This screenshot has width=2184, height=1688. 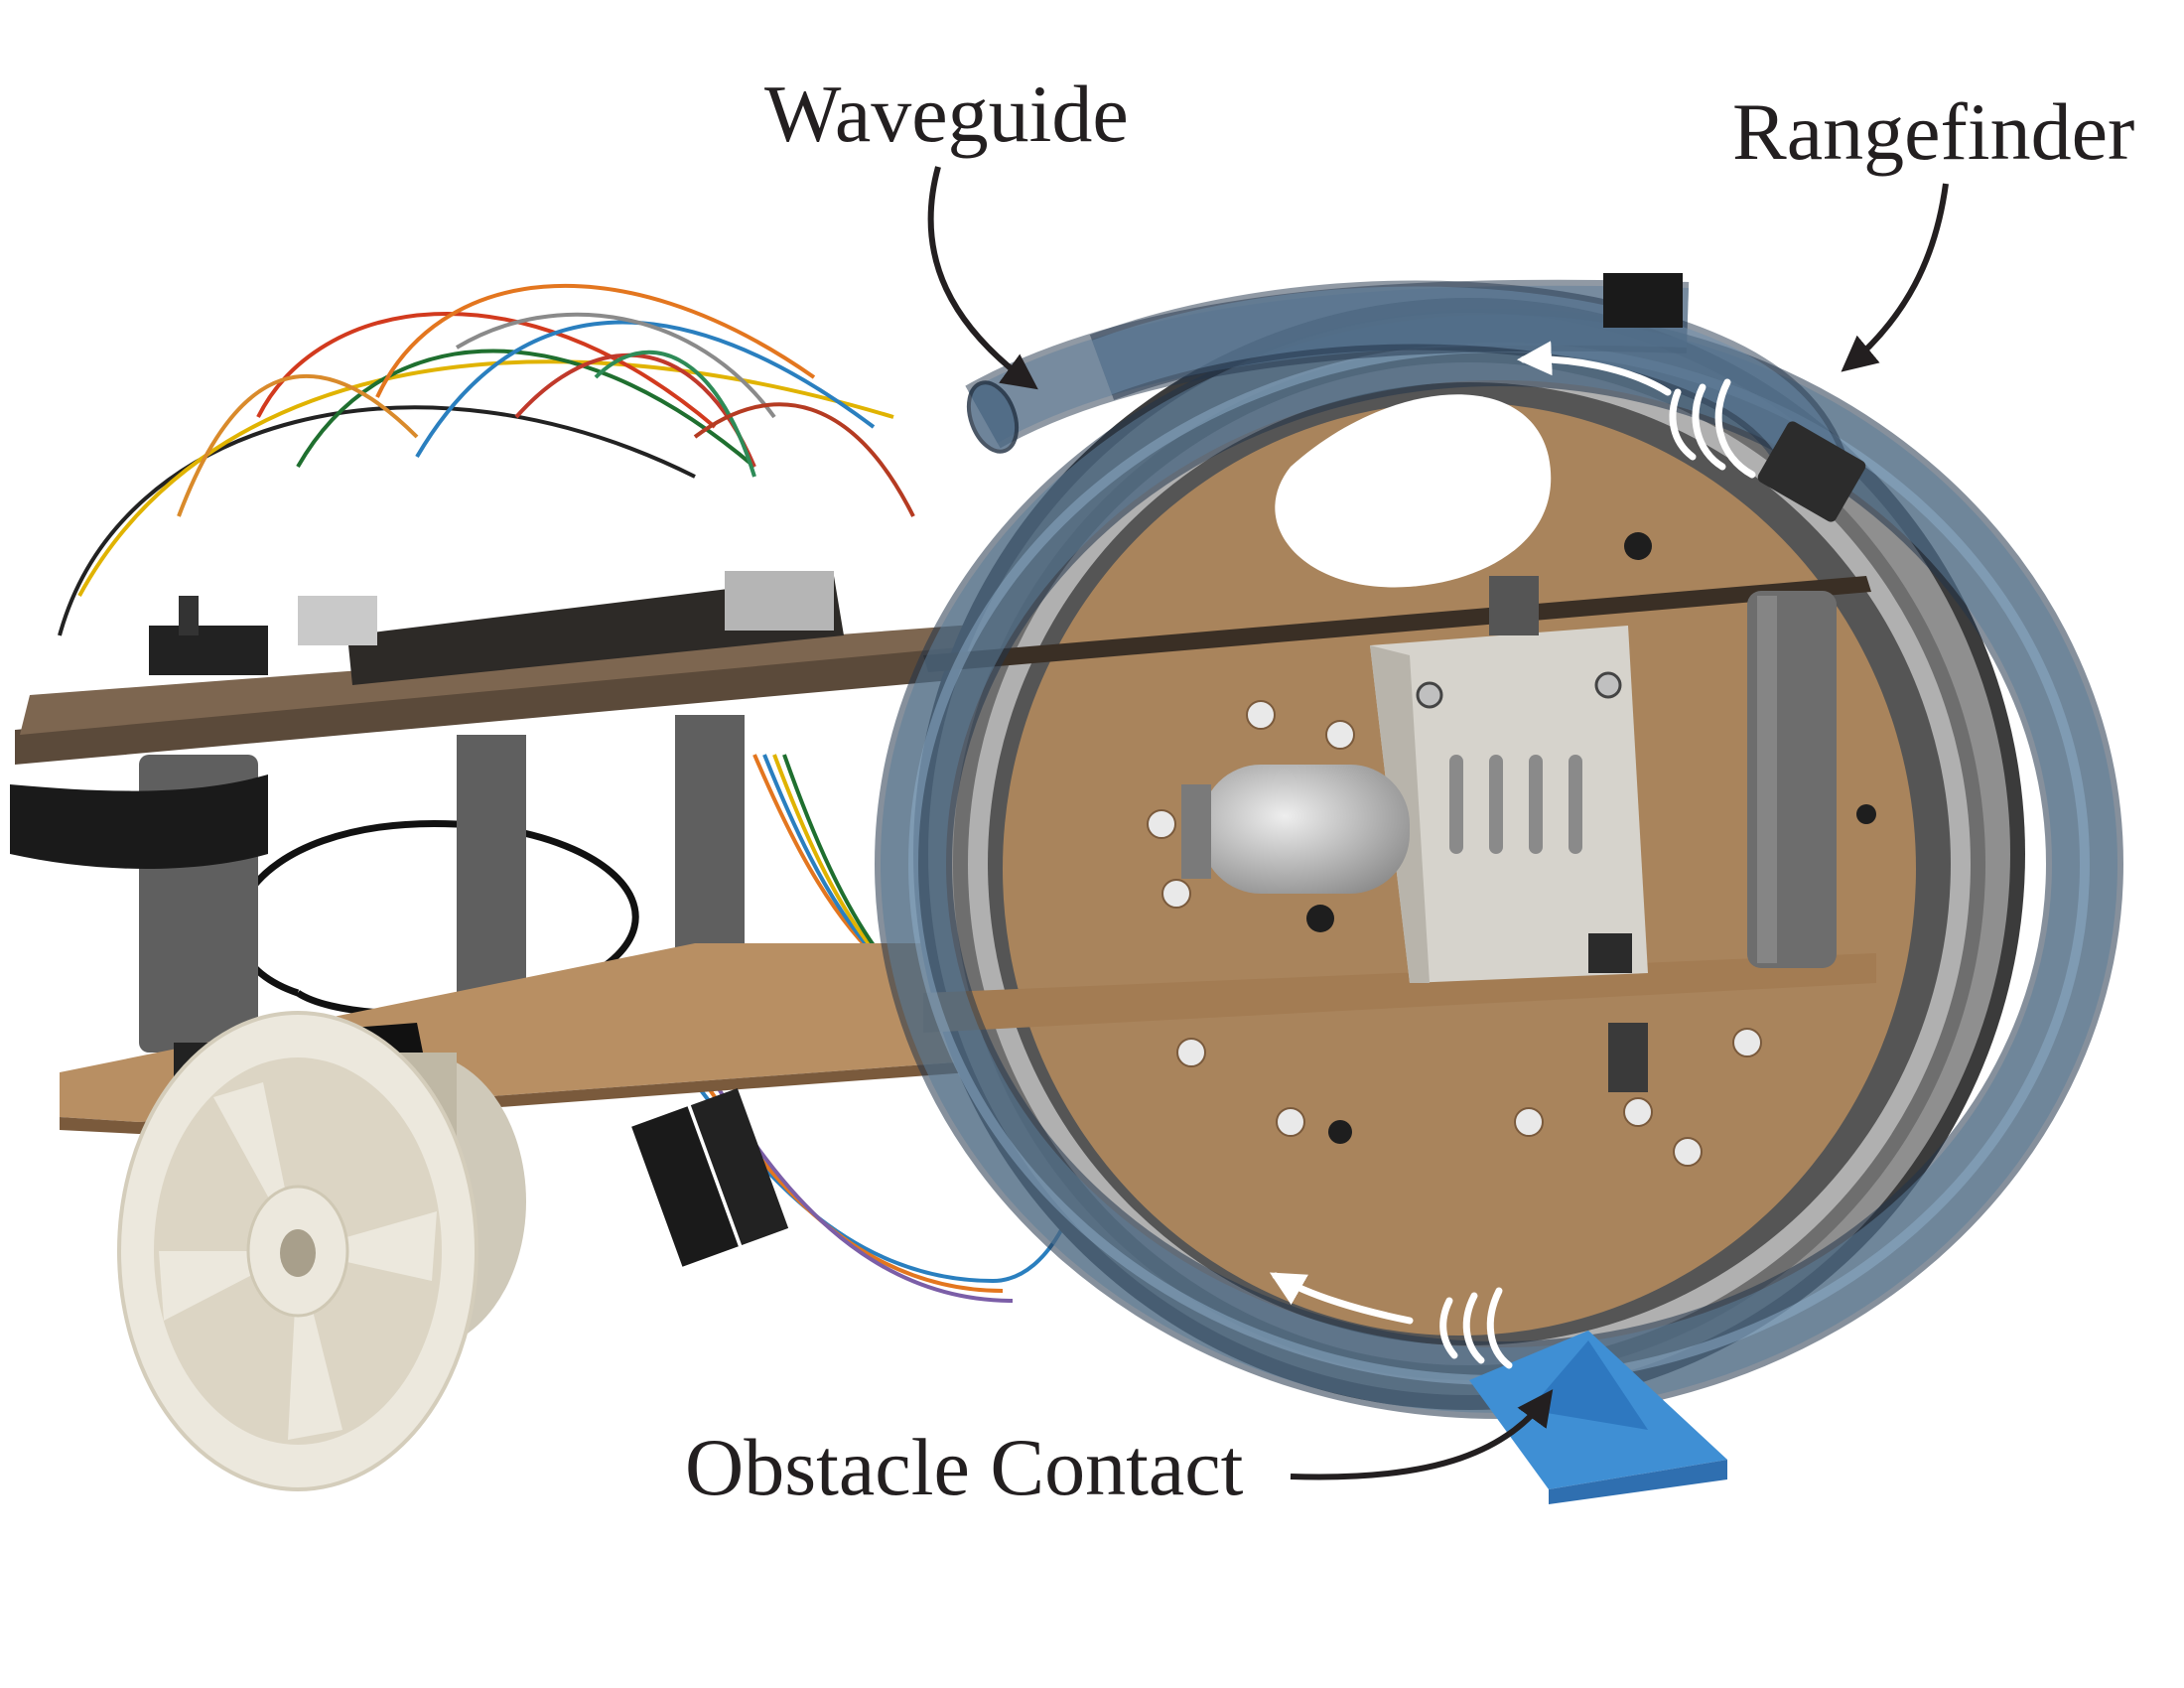 What do you see at coordinates (1397, 624) in the screenshot?
I see `middle-deck` at bounding box center [1397, 624].